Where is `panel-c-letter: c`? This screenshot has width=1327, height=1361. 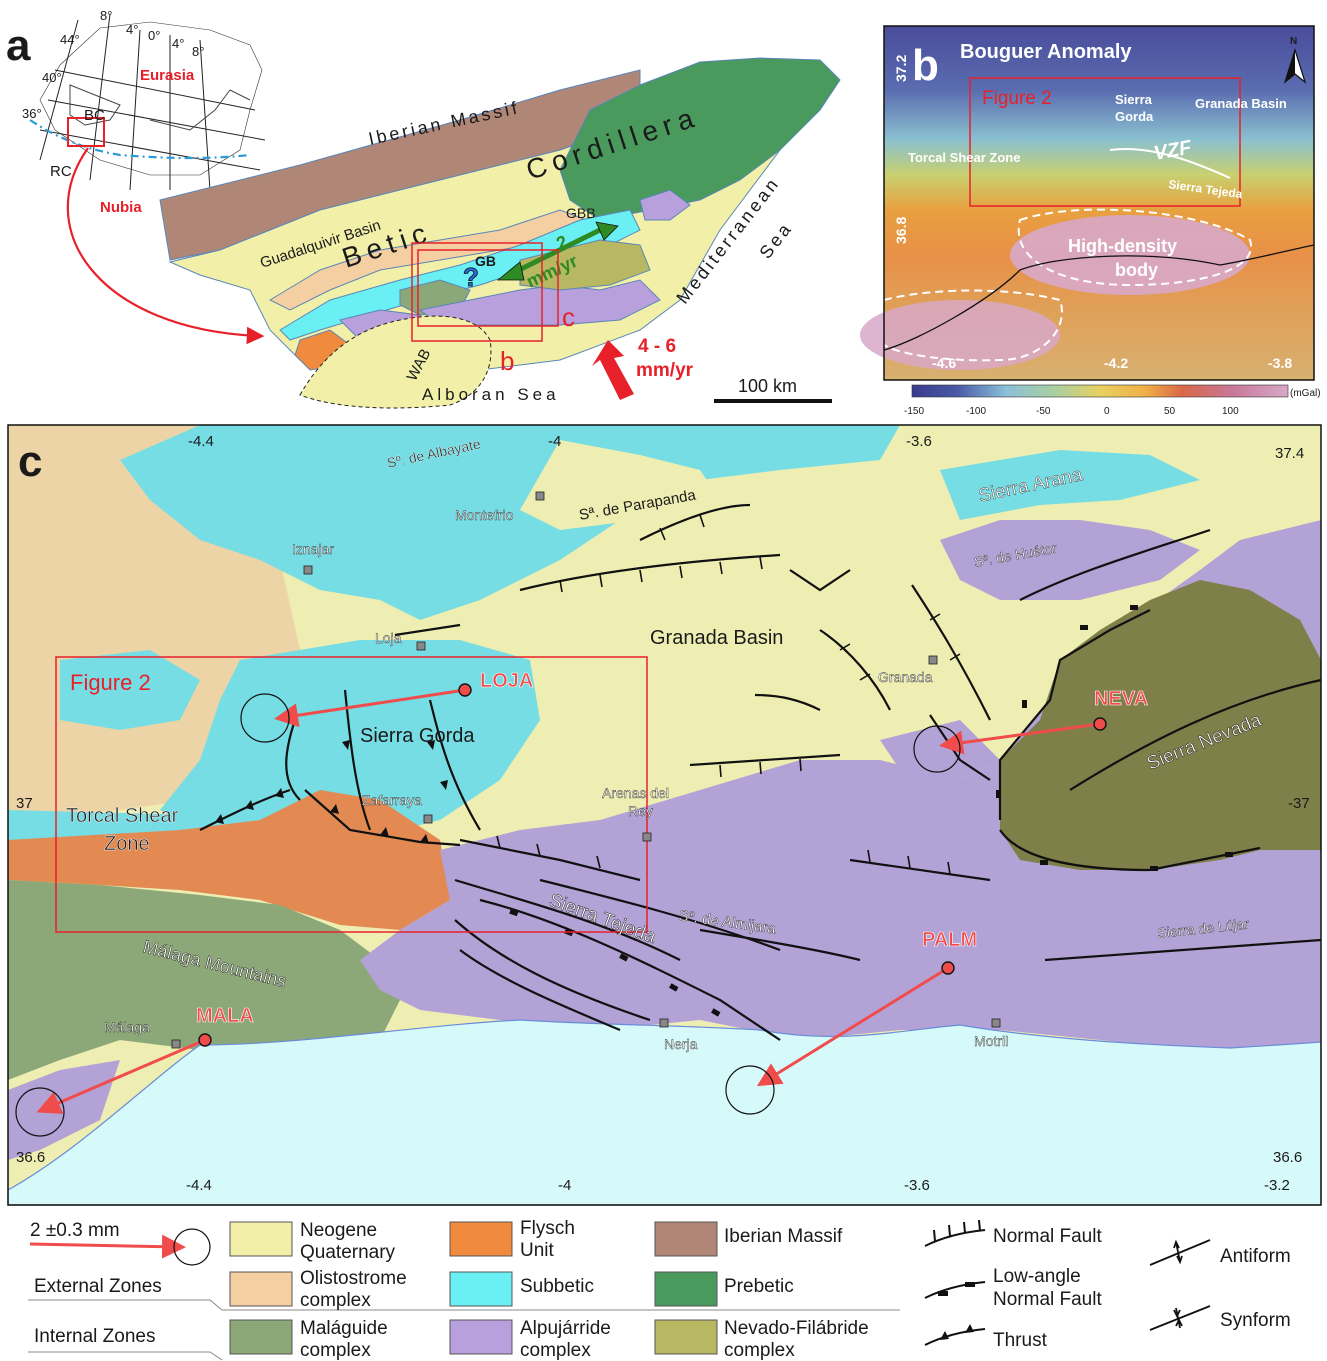 panel-c-letter: c is located at coordinates (30, 461).